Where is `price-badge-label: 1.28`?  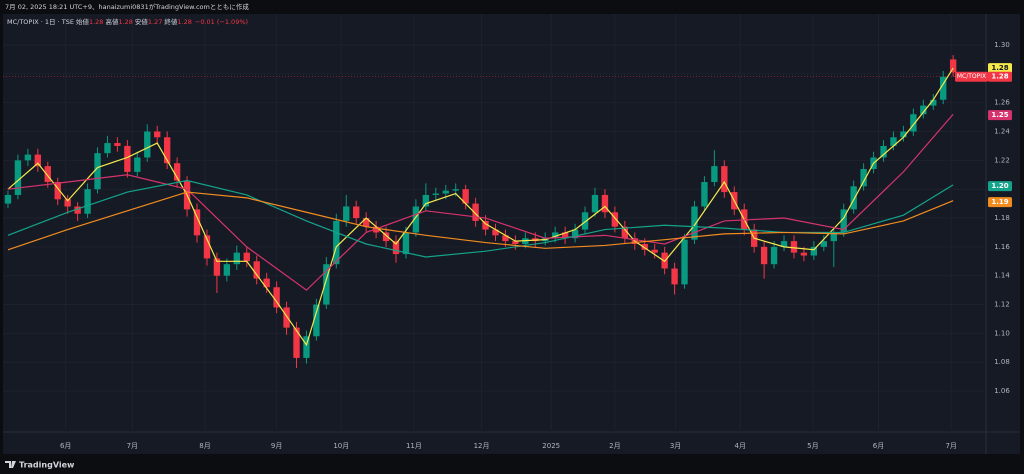 price-badge-label: 1.28 is located at coordinates (999, 68).